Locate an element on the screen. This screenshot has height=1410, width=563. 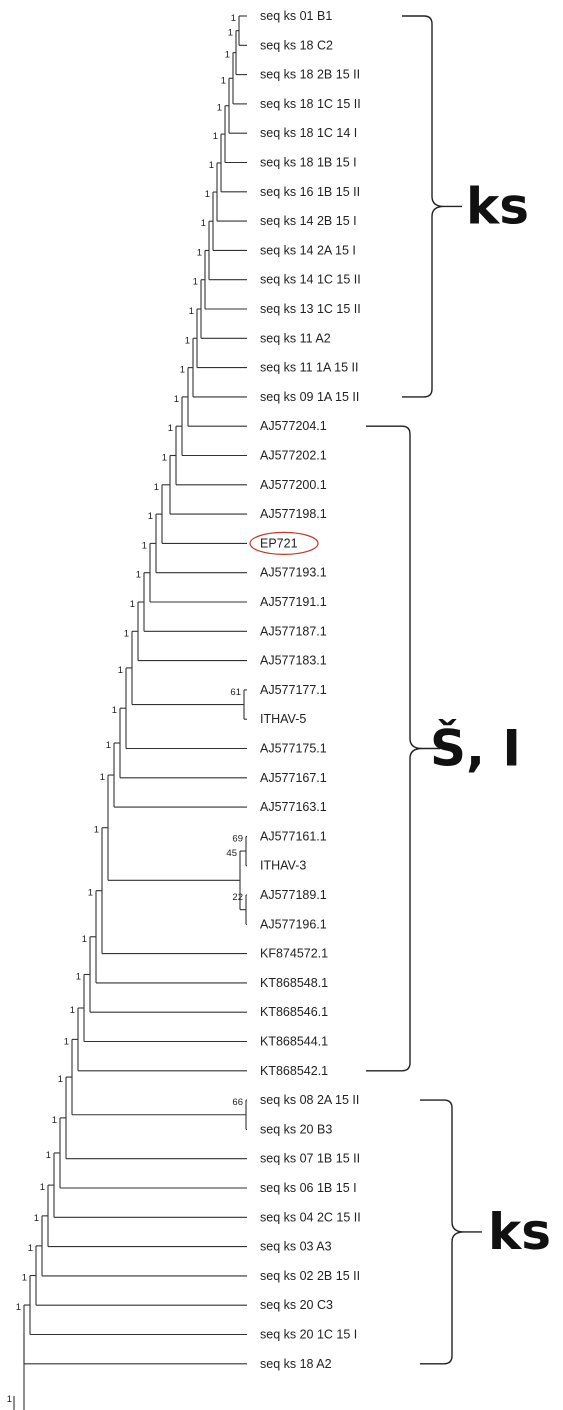
leaf-label: seq ks 04 2C 15 II is located at coordinates (310, 1217).